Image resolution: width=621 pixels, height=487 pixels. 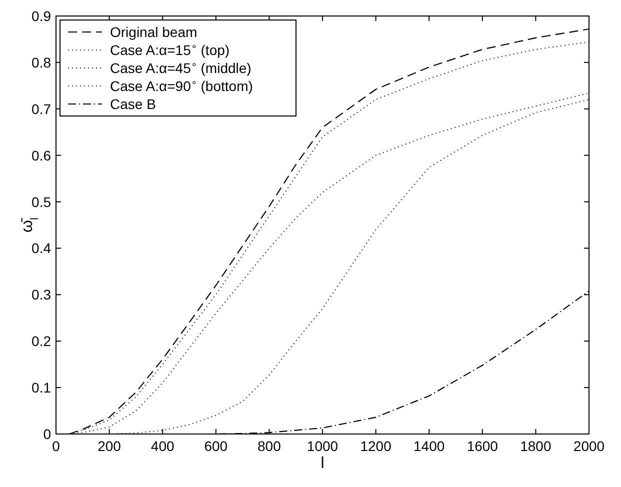 I want to click on legend-label: Case A:α=90$^{∘}$ (bottom), so click(x=181, y=86).